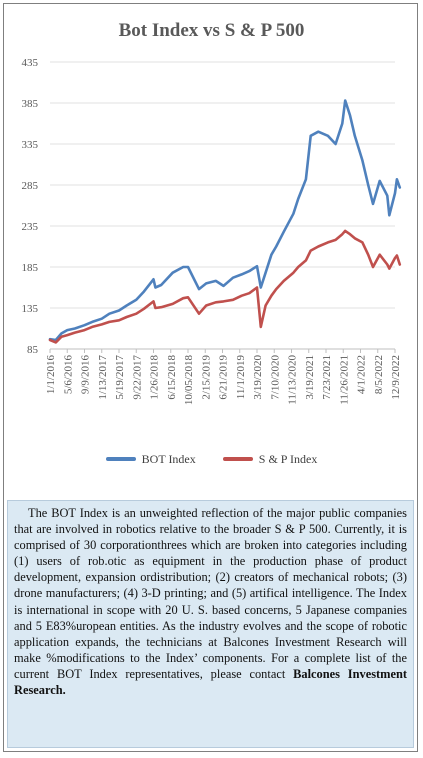 Image resolution: width=423 pixels, height=758 pixels. I want to click on contact-name: Balcones Investment Research., so click(210, 682).